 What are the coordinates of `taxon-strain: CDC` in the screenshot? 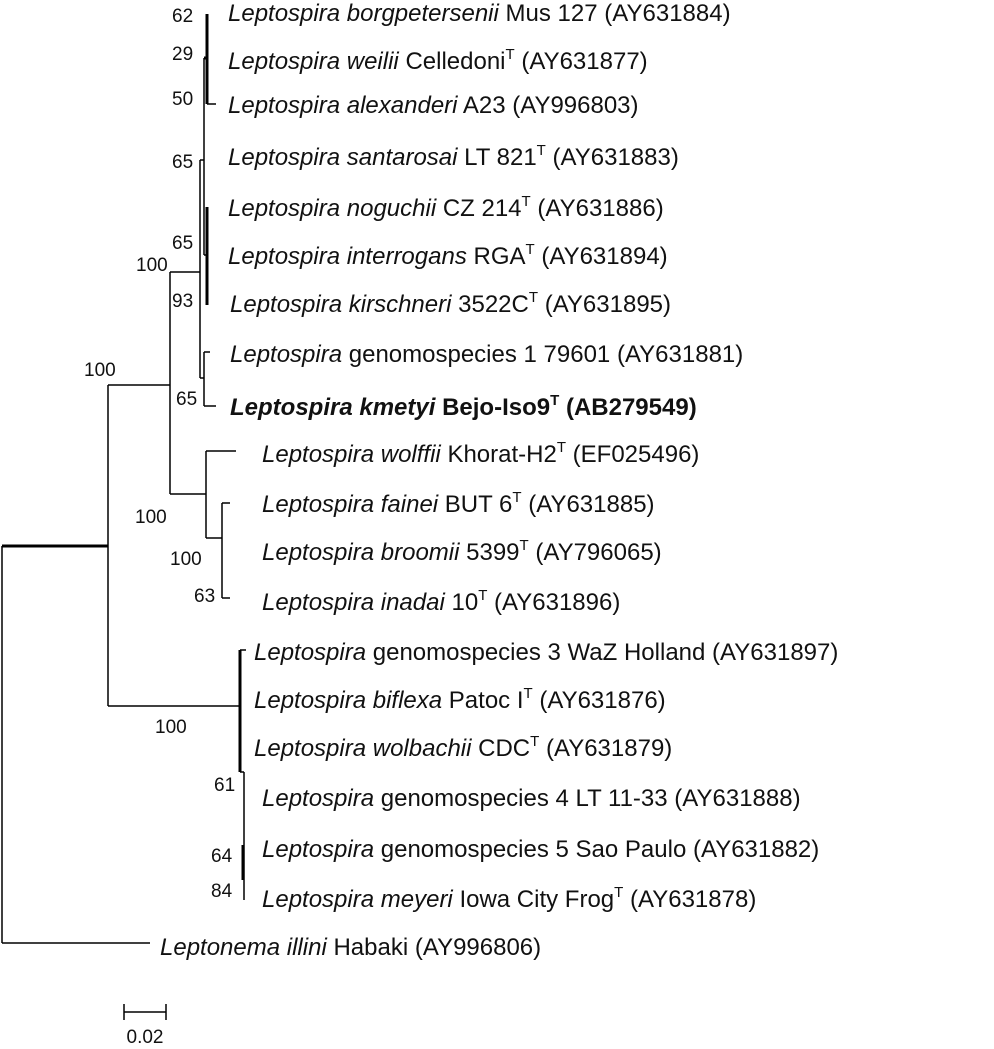 It's located at (504, 748).